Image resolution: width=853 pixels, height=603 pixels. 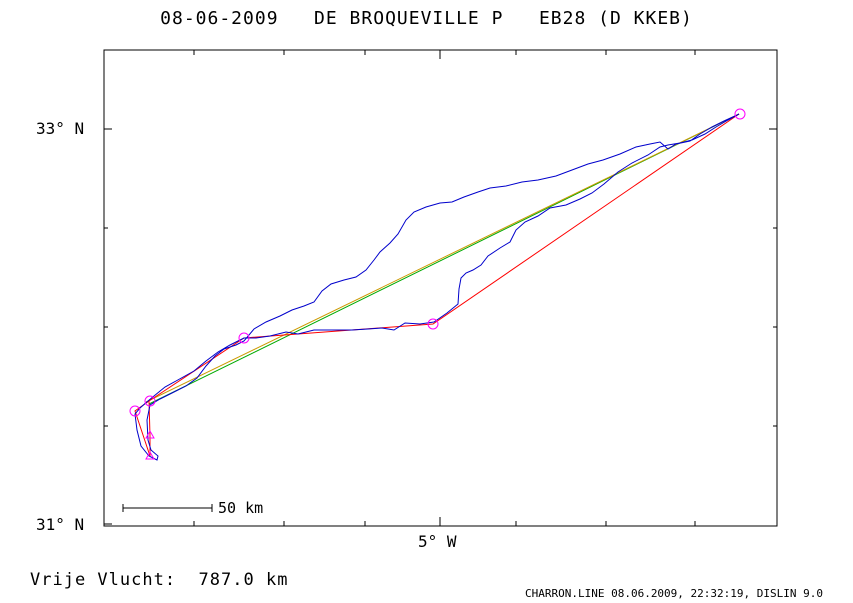 I want to click on left-ticks, so click(x=108, y=326).